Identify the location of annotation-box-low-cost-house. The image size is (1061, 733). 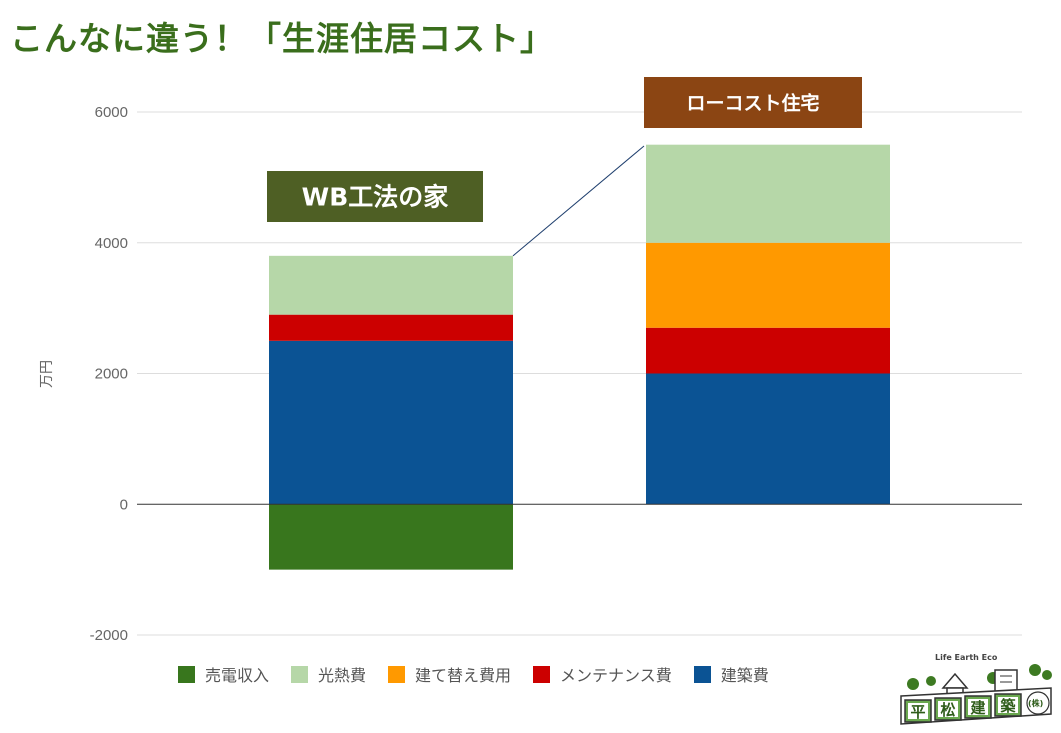
(753, 102).